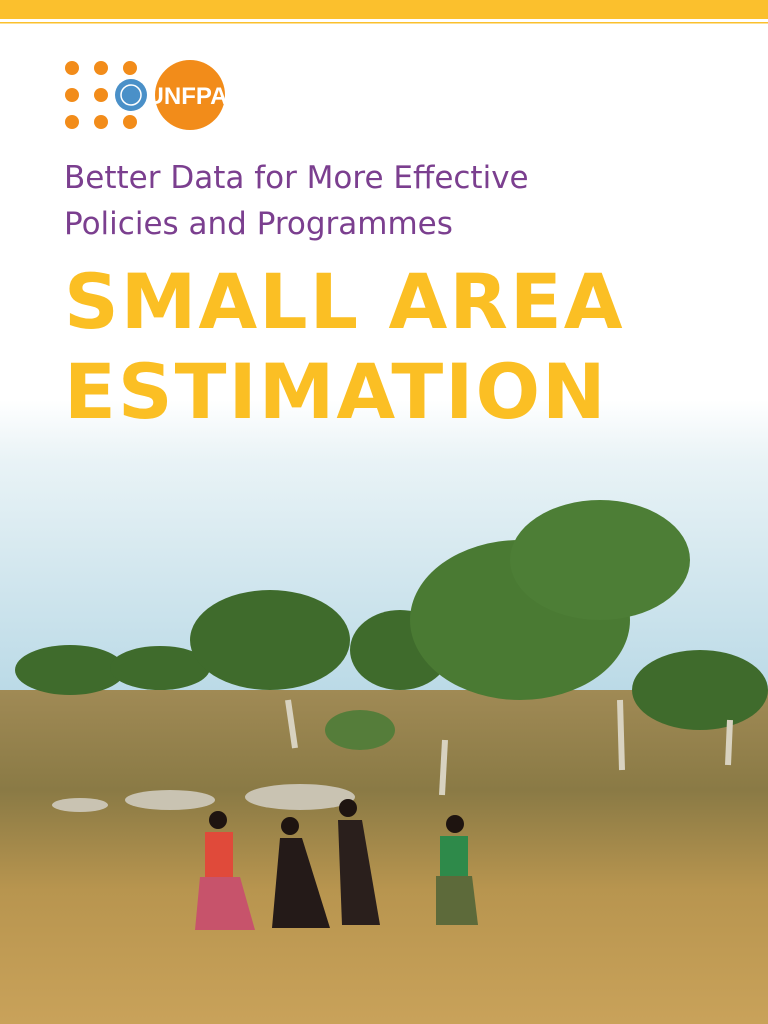 This screenshot has height=1024, width=768. What do you see at coordinates (384, 23) in the screenshot?
I see `top-rule` at bounding box center [384, 23].